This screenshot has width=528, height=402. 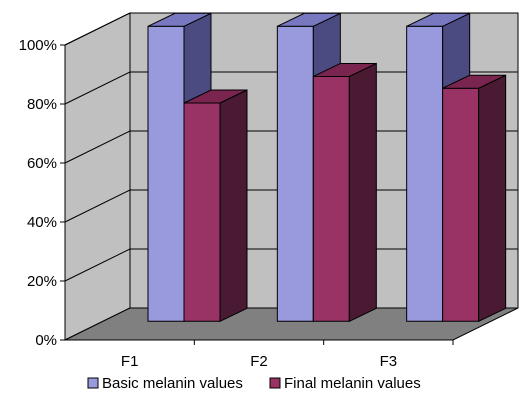 I want to click on bar-f3-series-2-front, so click(x=461, y=204).